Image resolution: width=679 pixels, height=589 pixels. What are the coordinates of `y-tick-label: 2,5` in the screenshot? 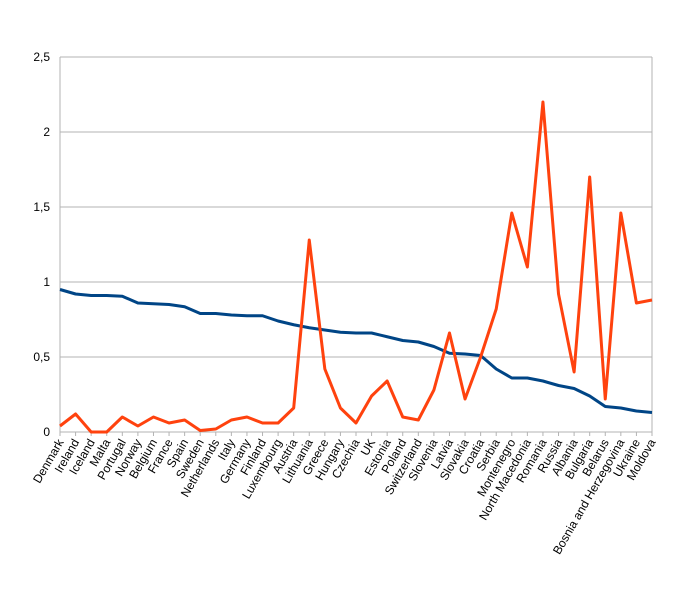 It's located at (41, 57).